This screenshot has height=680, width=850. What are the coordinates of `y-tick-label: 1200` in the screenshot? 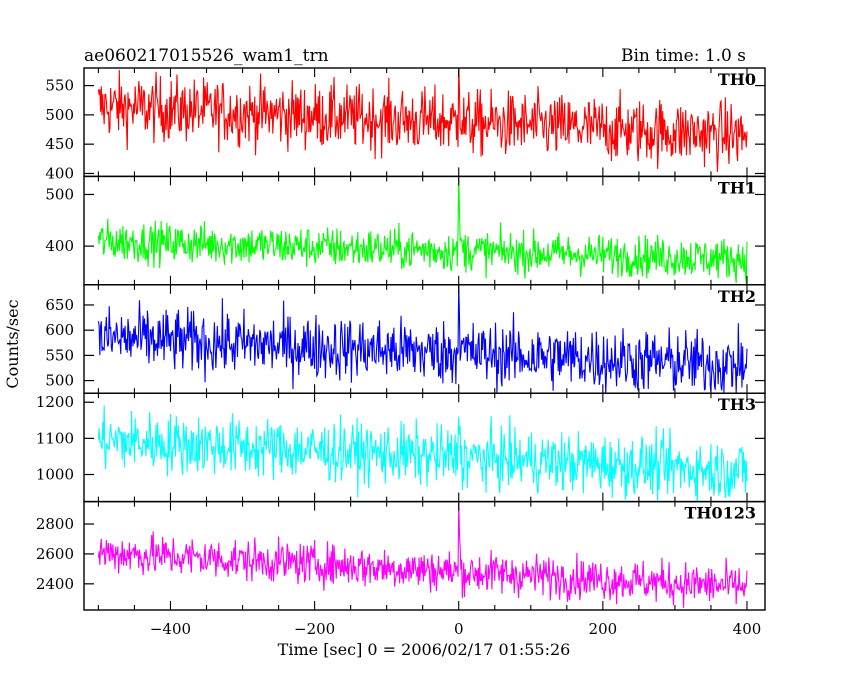 It's located at (55, 402).